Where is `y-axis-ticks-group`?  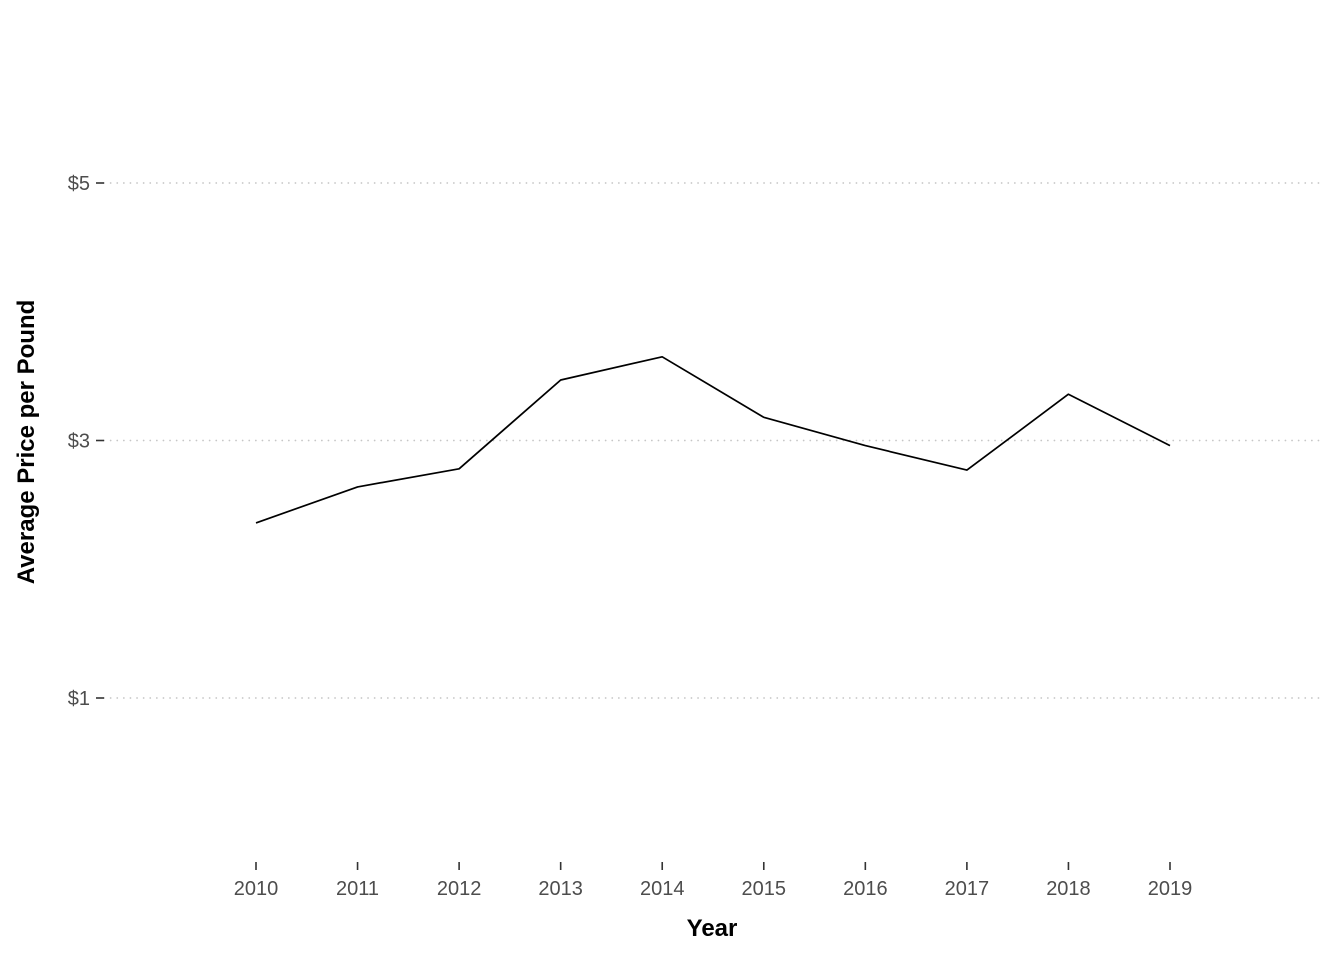
y-axis-ticks-group is located at coordinates (100, 440).